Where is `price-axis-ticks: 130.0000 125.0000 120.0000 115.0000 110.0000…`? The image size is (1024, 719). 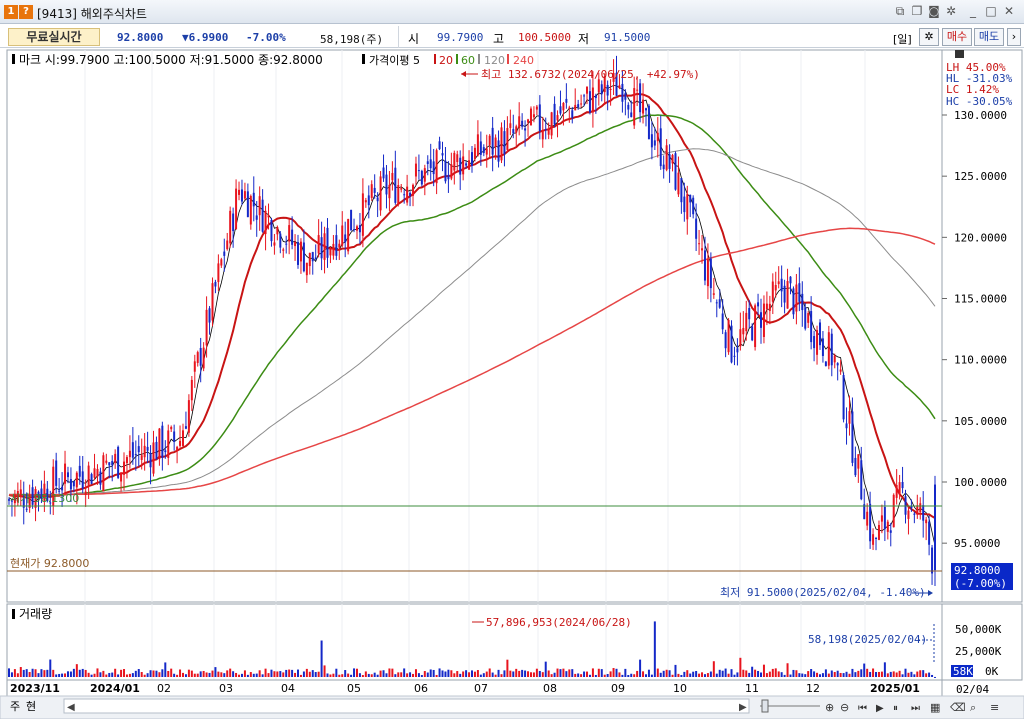
price-axis-ticks: 130.0000 125.0000 120.0000 115.0000 110.0000… is located at coordinates (974, 329).